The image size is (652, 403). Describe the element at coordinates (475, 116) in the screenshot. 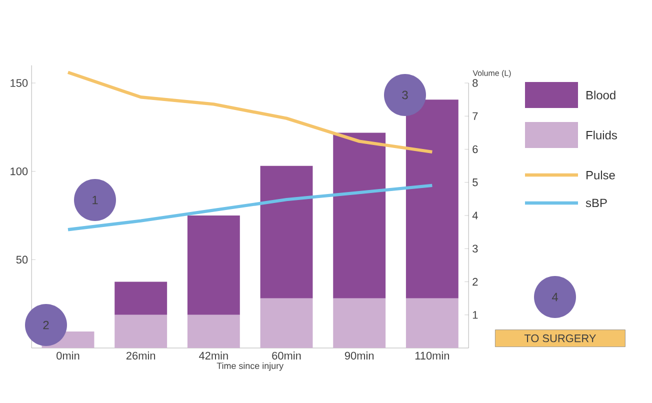

I see `y2-tick-label: 7` at that location.